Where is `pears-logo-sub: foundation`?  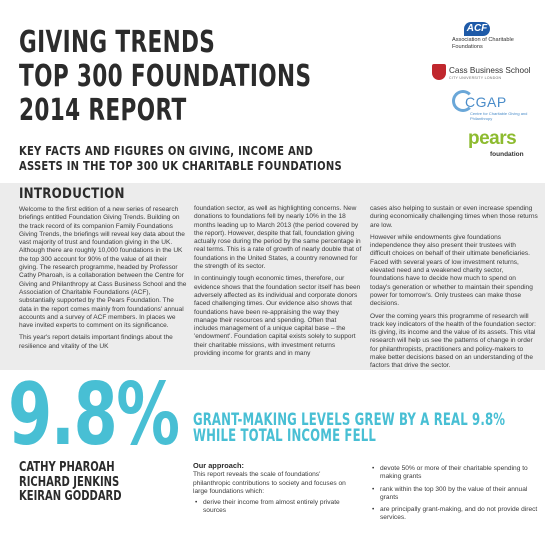 pears-logo-sub: foundation is located at coordinates (507, 154).